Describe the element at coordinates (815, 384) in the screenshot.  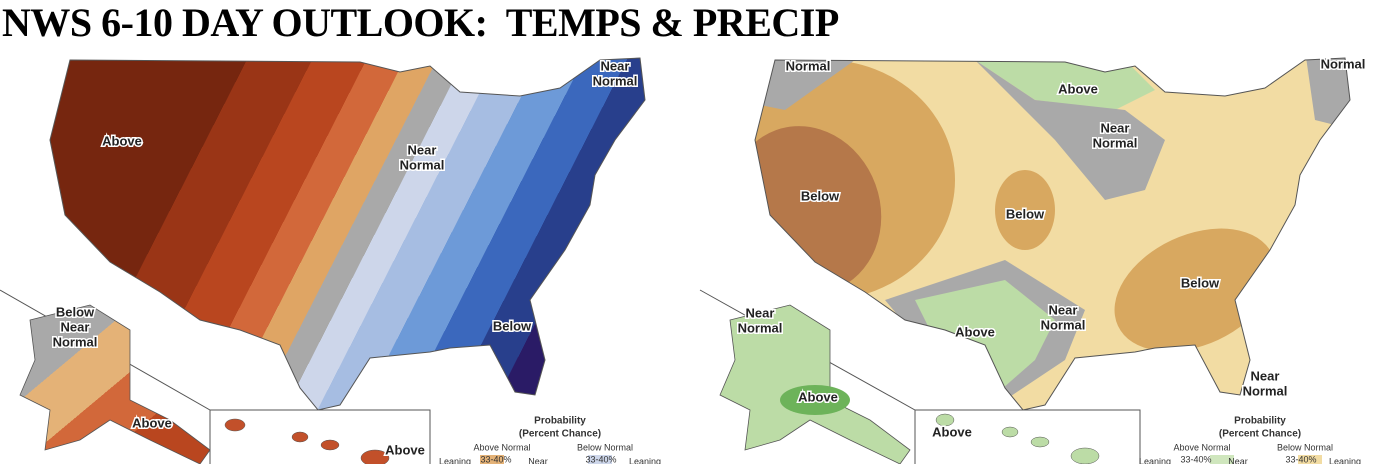
I see `alaska-precip` at that location.